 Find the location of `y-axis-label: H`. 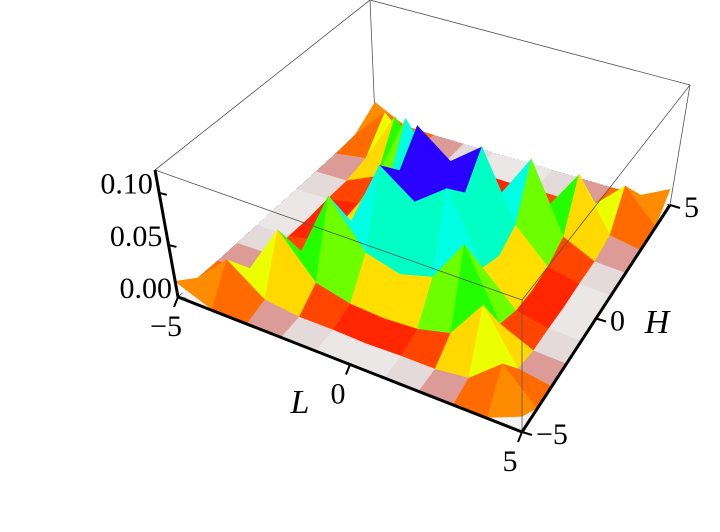

y-axis-label: H is located at coordinates (658, 322).